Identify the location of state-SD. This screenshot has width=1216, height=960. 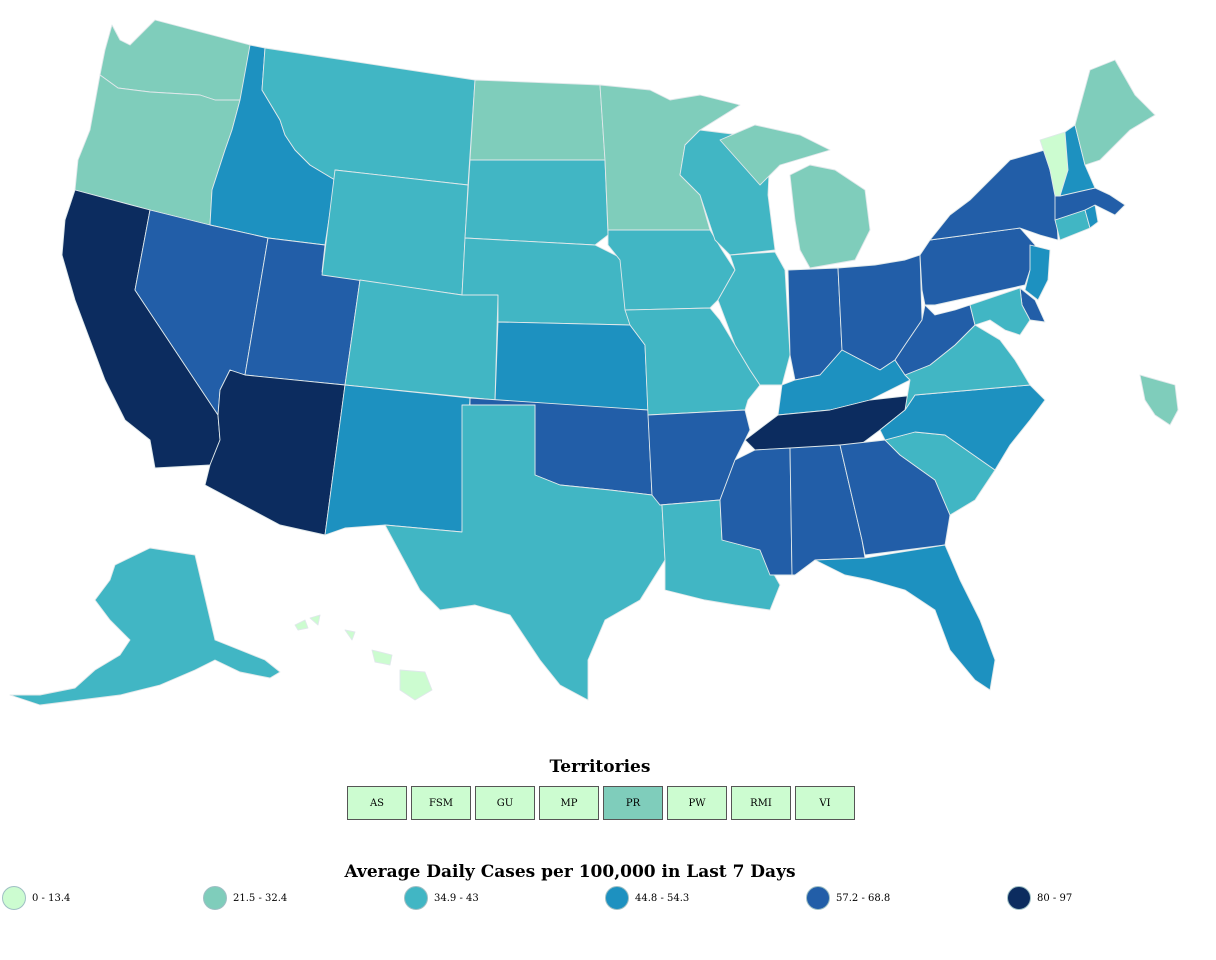
(536, 202).